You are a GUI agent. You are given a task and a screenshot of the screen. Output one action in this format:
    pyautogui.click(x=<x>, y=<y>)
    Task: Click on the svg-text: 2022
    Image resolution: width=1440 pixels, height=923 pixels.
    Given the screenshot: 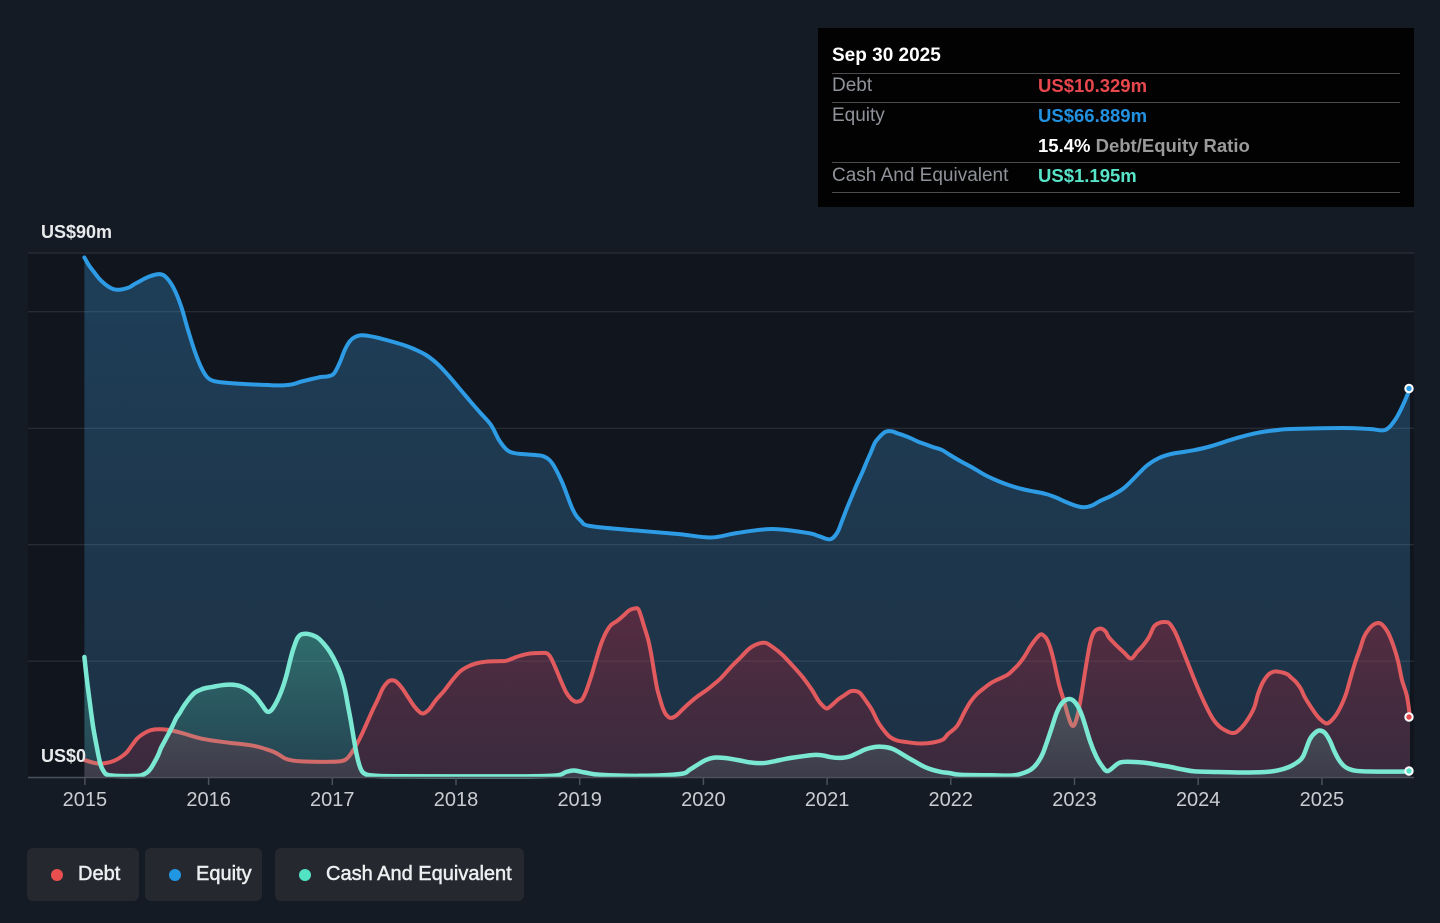 What is the action you would take?
    pyautogui.click(x=951, y=800)
    